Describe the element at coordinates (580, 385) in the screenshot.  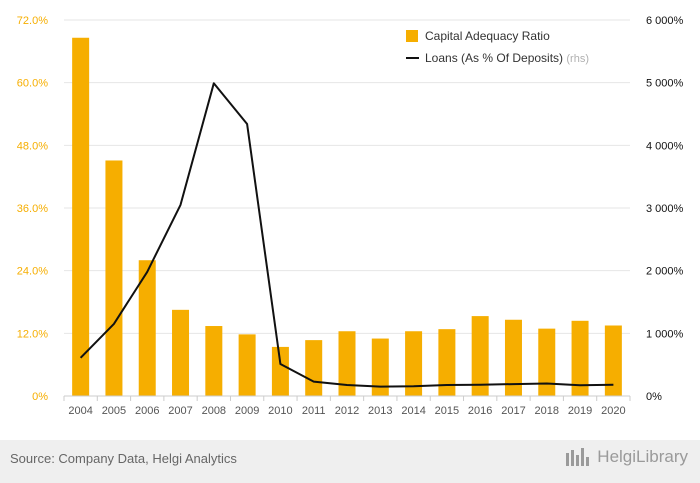
I see `line-point-2019` at that location.